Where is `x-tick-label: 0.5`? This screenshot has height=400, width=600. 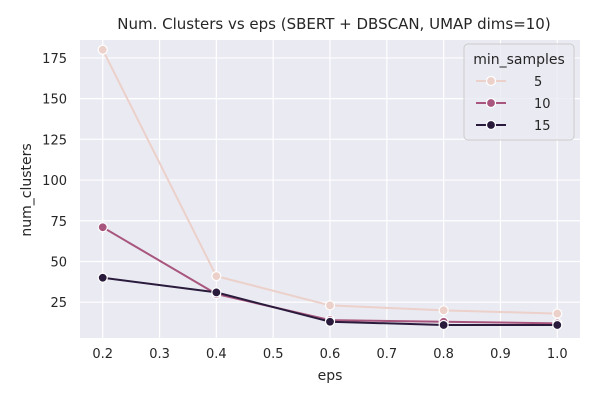 x-tick-label: 0.5 is located at coordinates (273, 354).